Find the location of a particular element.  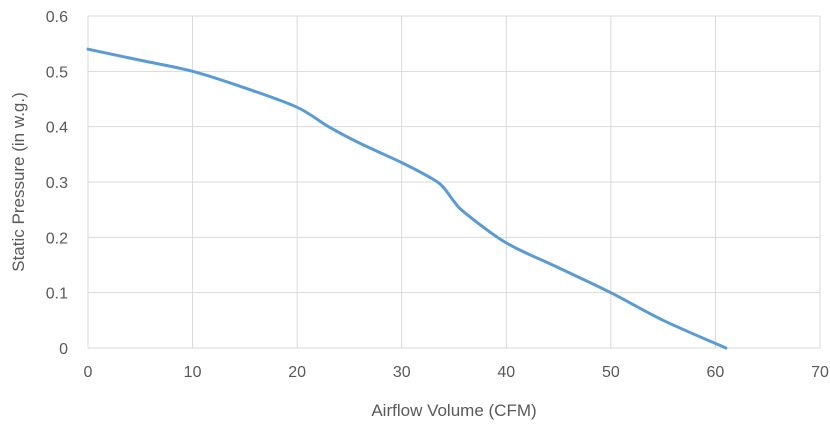

x-tick-label: 70 is located at coordinates (820, 372).